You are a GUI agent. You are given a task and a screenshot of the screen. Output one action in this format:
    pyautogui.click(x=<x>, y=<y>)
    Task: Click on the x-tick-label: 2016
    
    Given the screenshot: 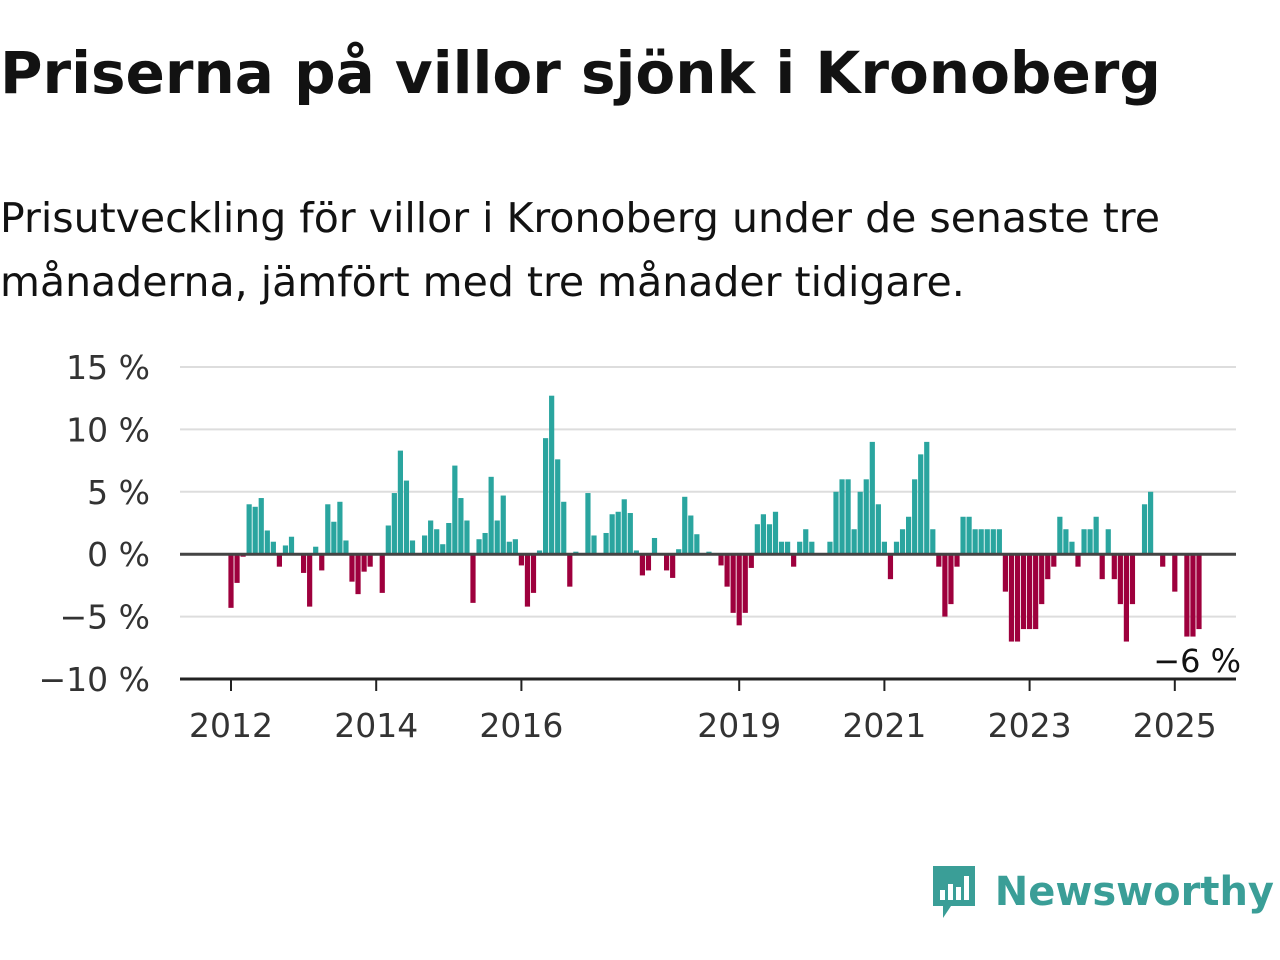 What is the action you would take?
    pyautogui.click(x=521, y=725)
    